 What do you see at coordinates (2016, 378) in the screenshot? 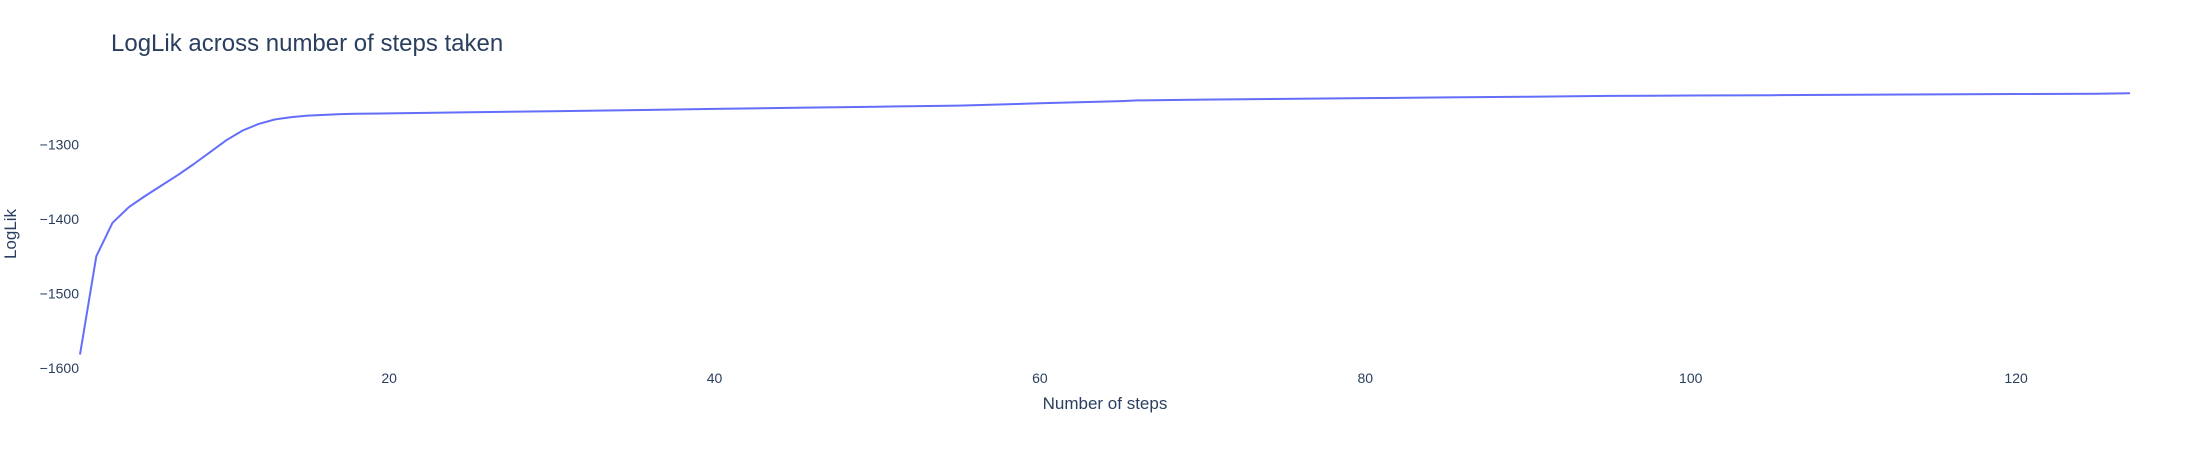
I see `x-tick-label: 120` at bounding box center [2016, 378].